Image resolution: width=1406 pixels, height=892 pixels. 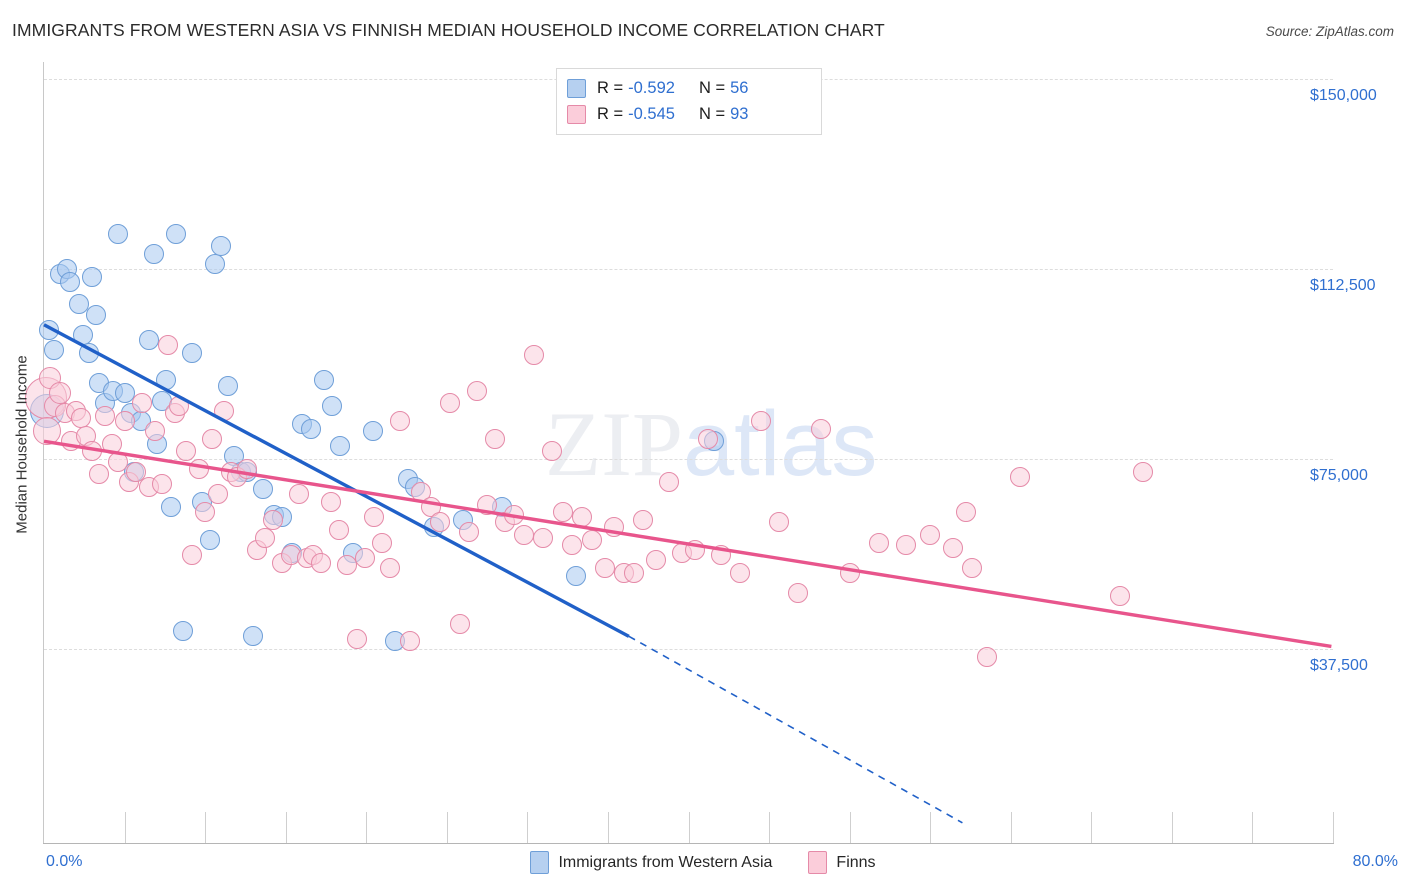 What do you see at coordinates (842, 862) in the screenshot?
I see `series-legend-item-1: Finns` at bounding box center [842, 862].